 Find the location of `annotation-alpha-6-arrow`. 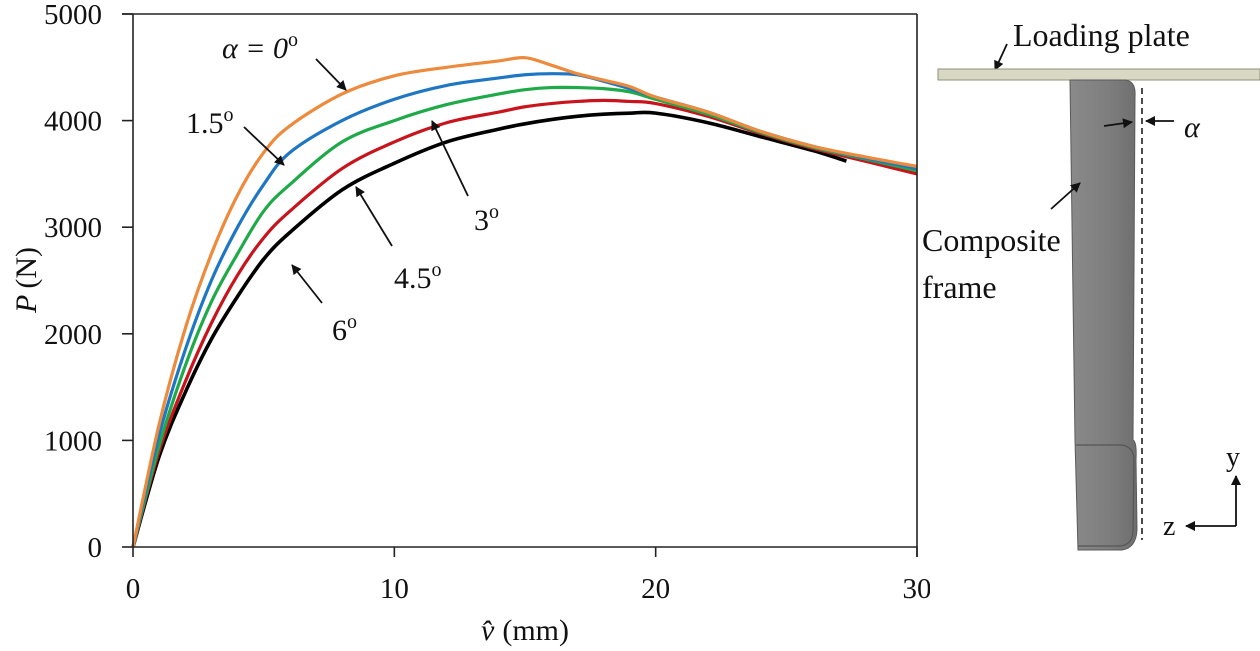

annotation-alpha-6-arrow is located at coordinates (307, 284).